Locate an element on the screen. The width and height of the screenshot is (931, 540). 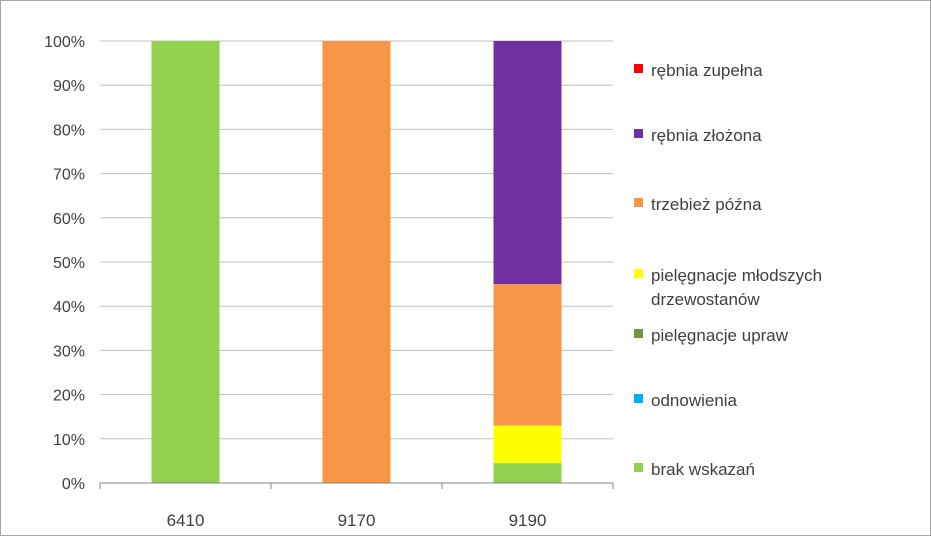
legend-label: rębnia zupełna is located at coordinates (707, 70).